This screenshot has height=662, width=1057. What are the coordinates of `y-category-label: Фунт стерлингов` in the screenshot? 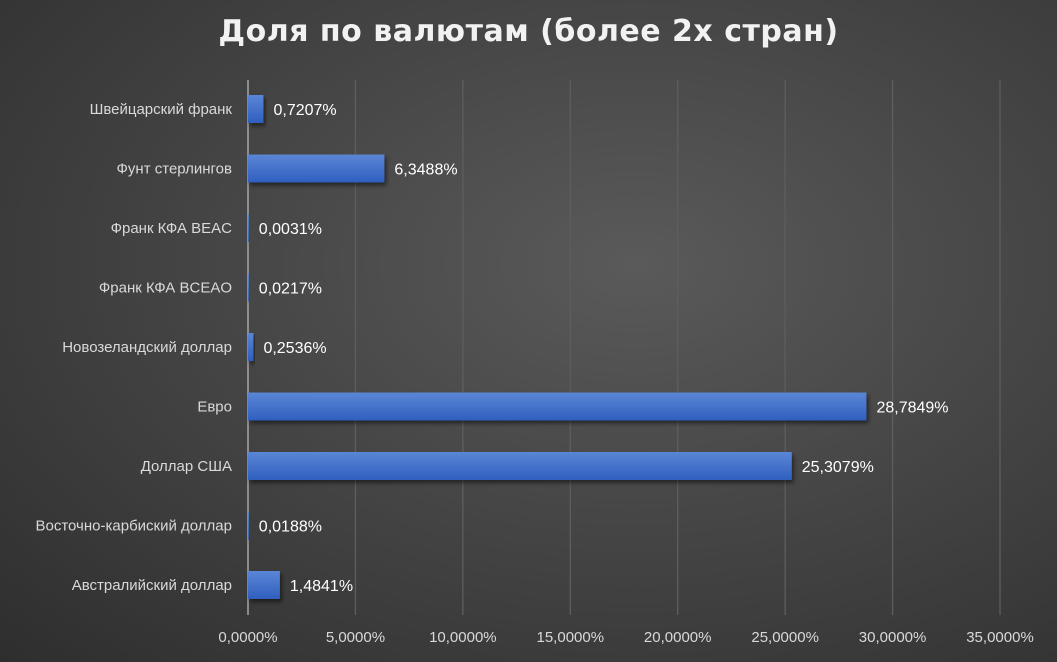 It's located at (174, 169).